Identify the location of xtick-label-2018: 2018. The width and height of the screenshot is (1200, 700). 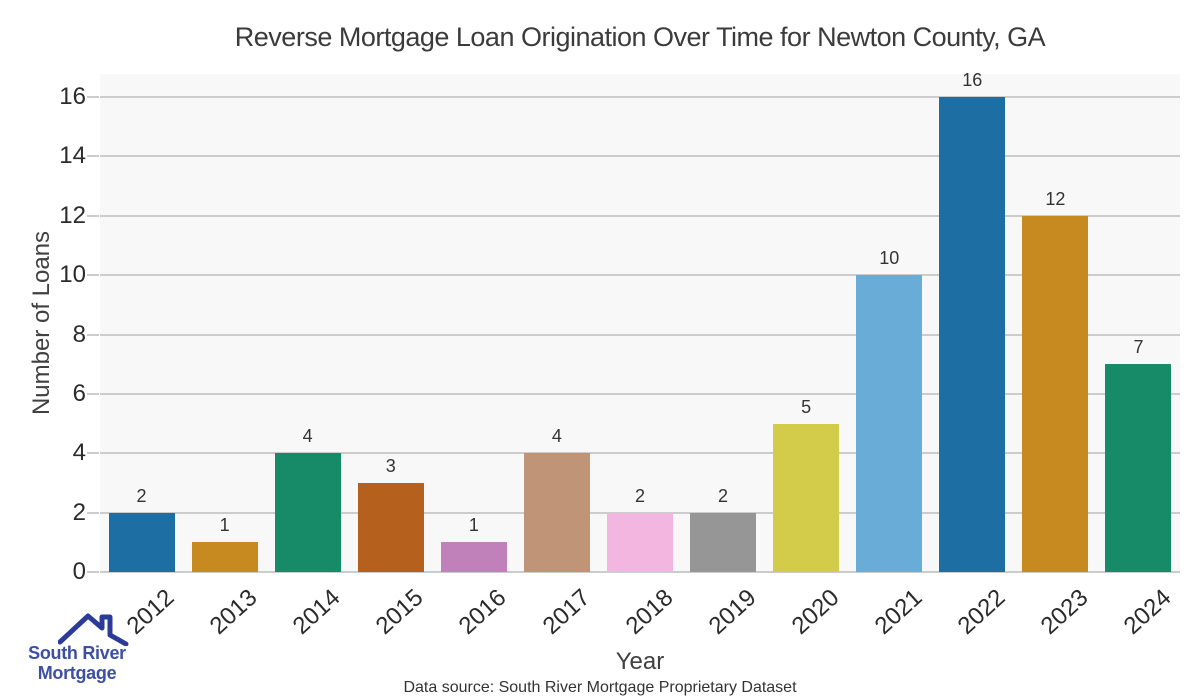
(649, 612).